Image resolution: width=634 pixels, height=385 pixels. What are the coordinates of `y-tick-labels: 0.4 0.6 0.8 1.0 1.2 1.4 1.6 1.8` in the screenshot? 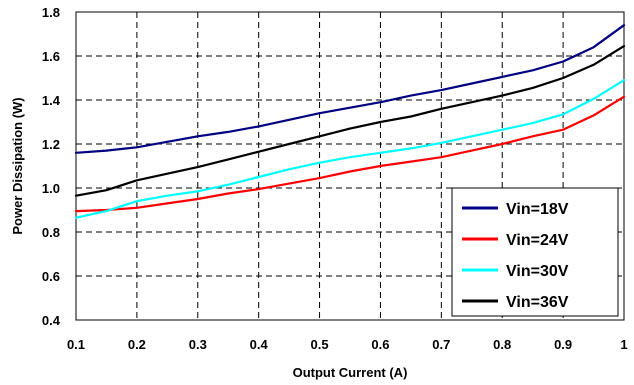 It's located at (51, 166).